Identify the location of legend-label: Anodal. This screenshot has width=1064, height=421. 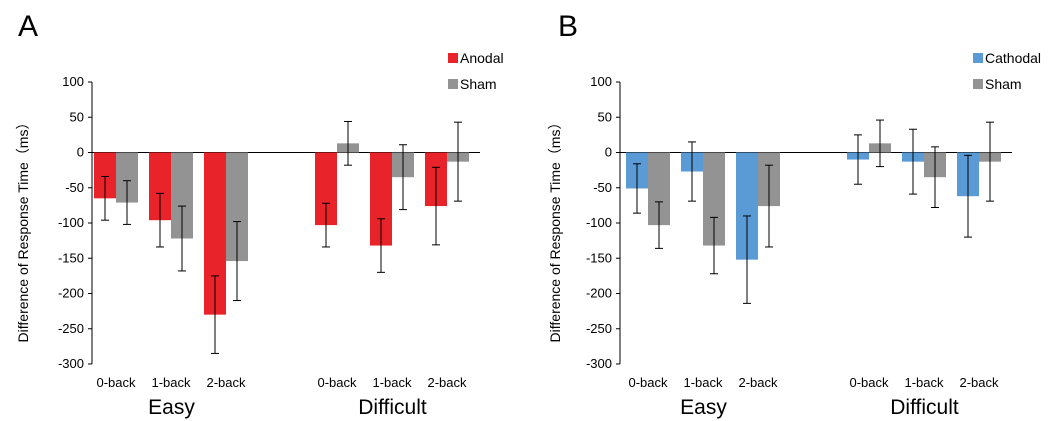
(482, 58).